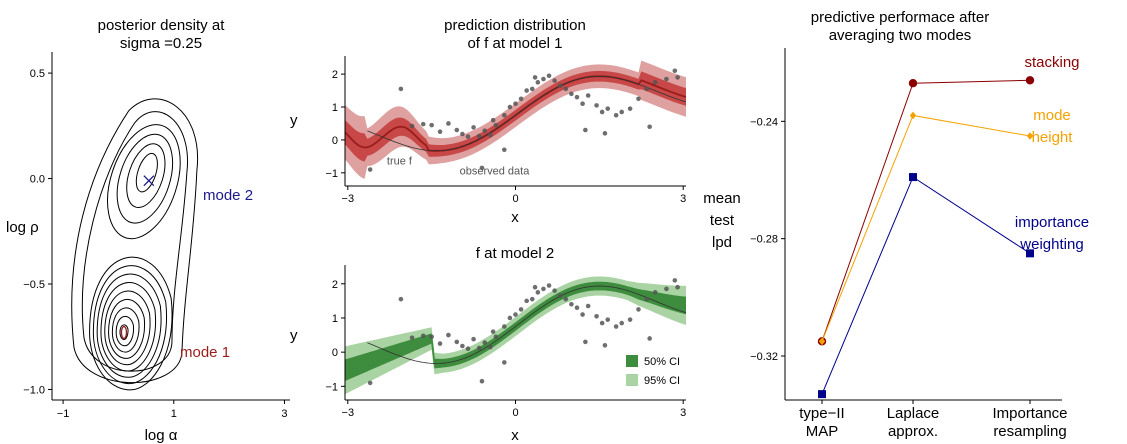 This screenshot has width=1127, height=444. What do you see at coordinates (526, 113) in the screenshot?
I see `true-f-line` at bounding box center [526, 113].